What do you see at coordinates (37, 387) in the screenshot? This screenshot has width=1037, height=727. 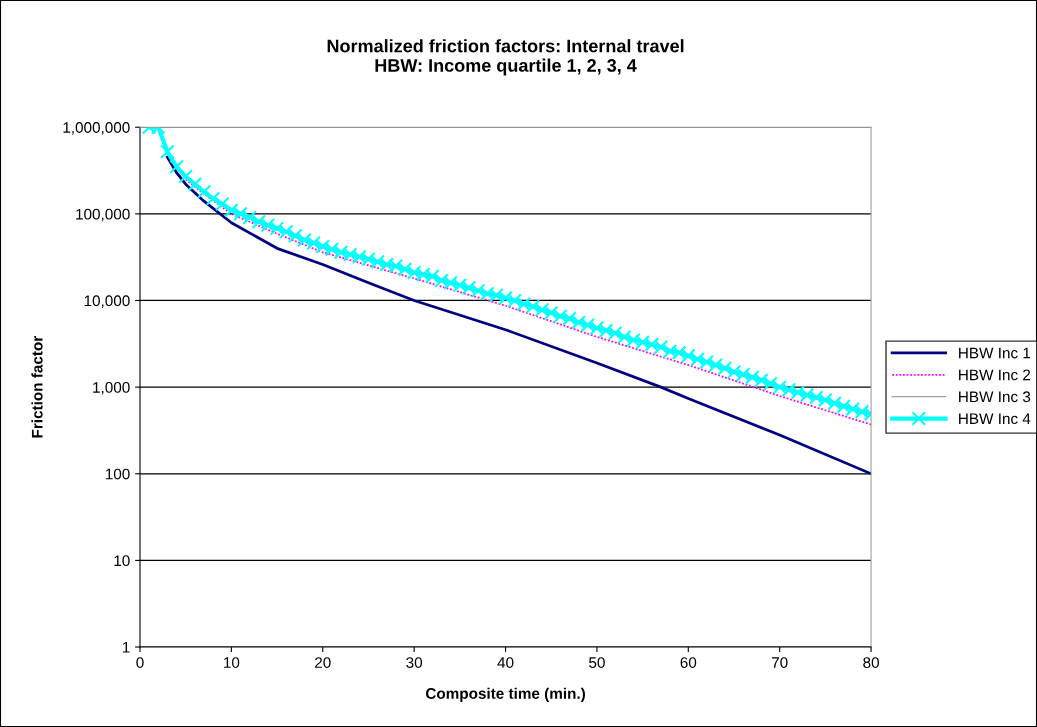 I see `y-axis-title: Friction factor` at bounding box center [37, 387].